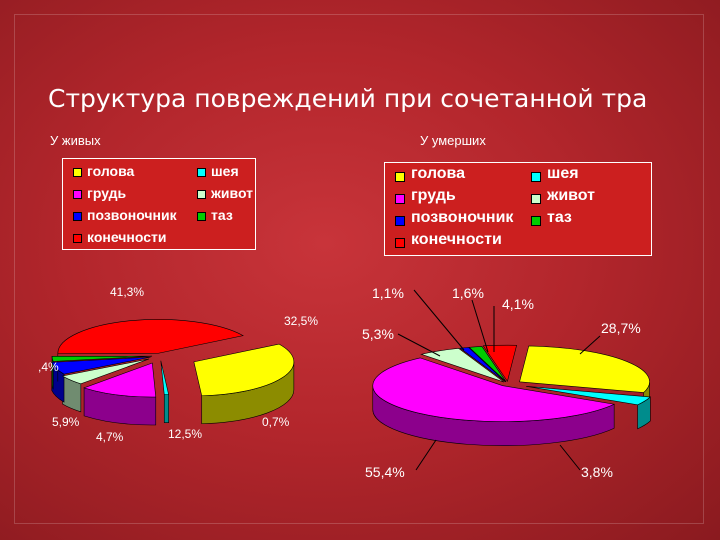 The height and width of the screenshot is (540, 720). What do you see at coordinates (201, 172) in the screenshot?
I see `legend-1-swatch-neck` at bounding box center [201, 172].